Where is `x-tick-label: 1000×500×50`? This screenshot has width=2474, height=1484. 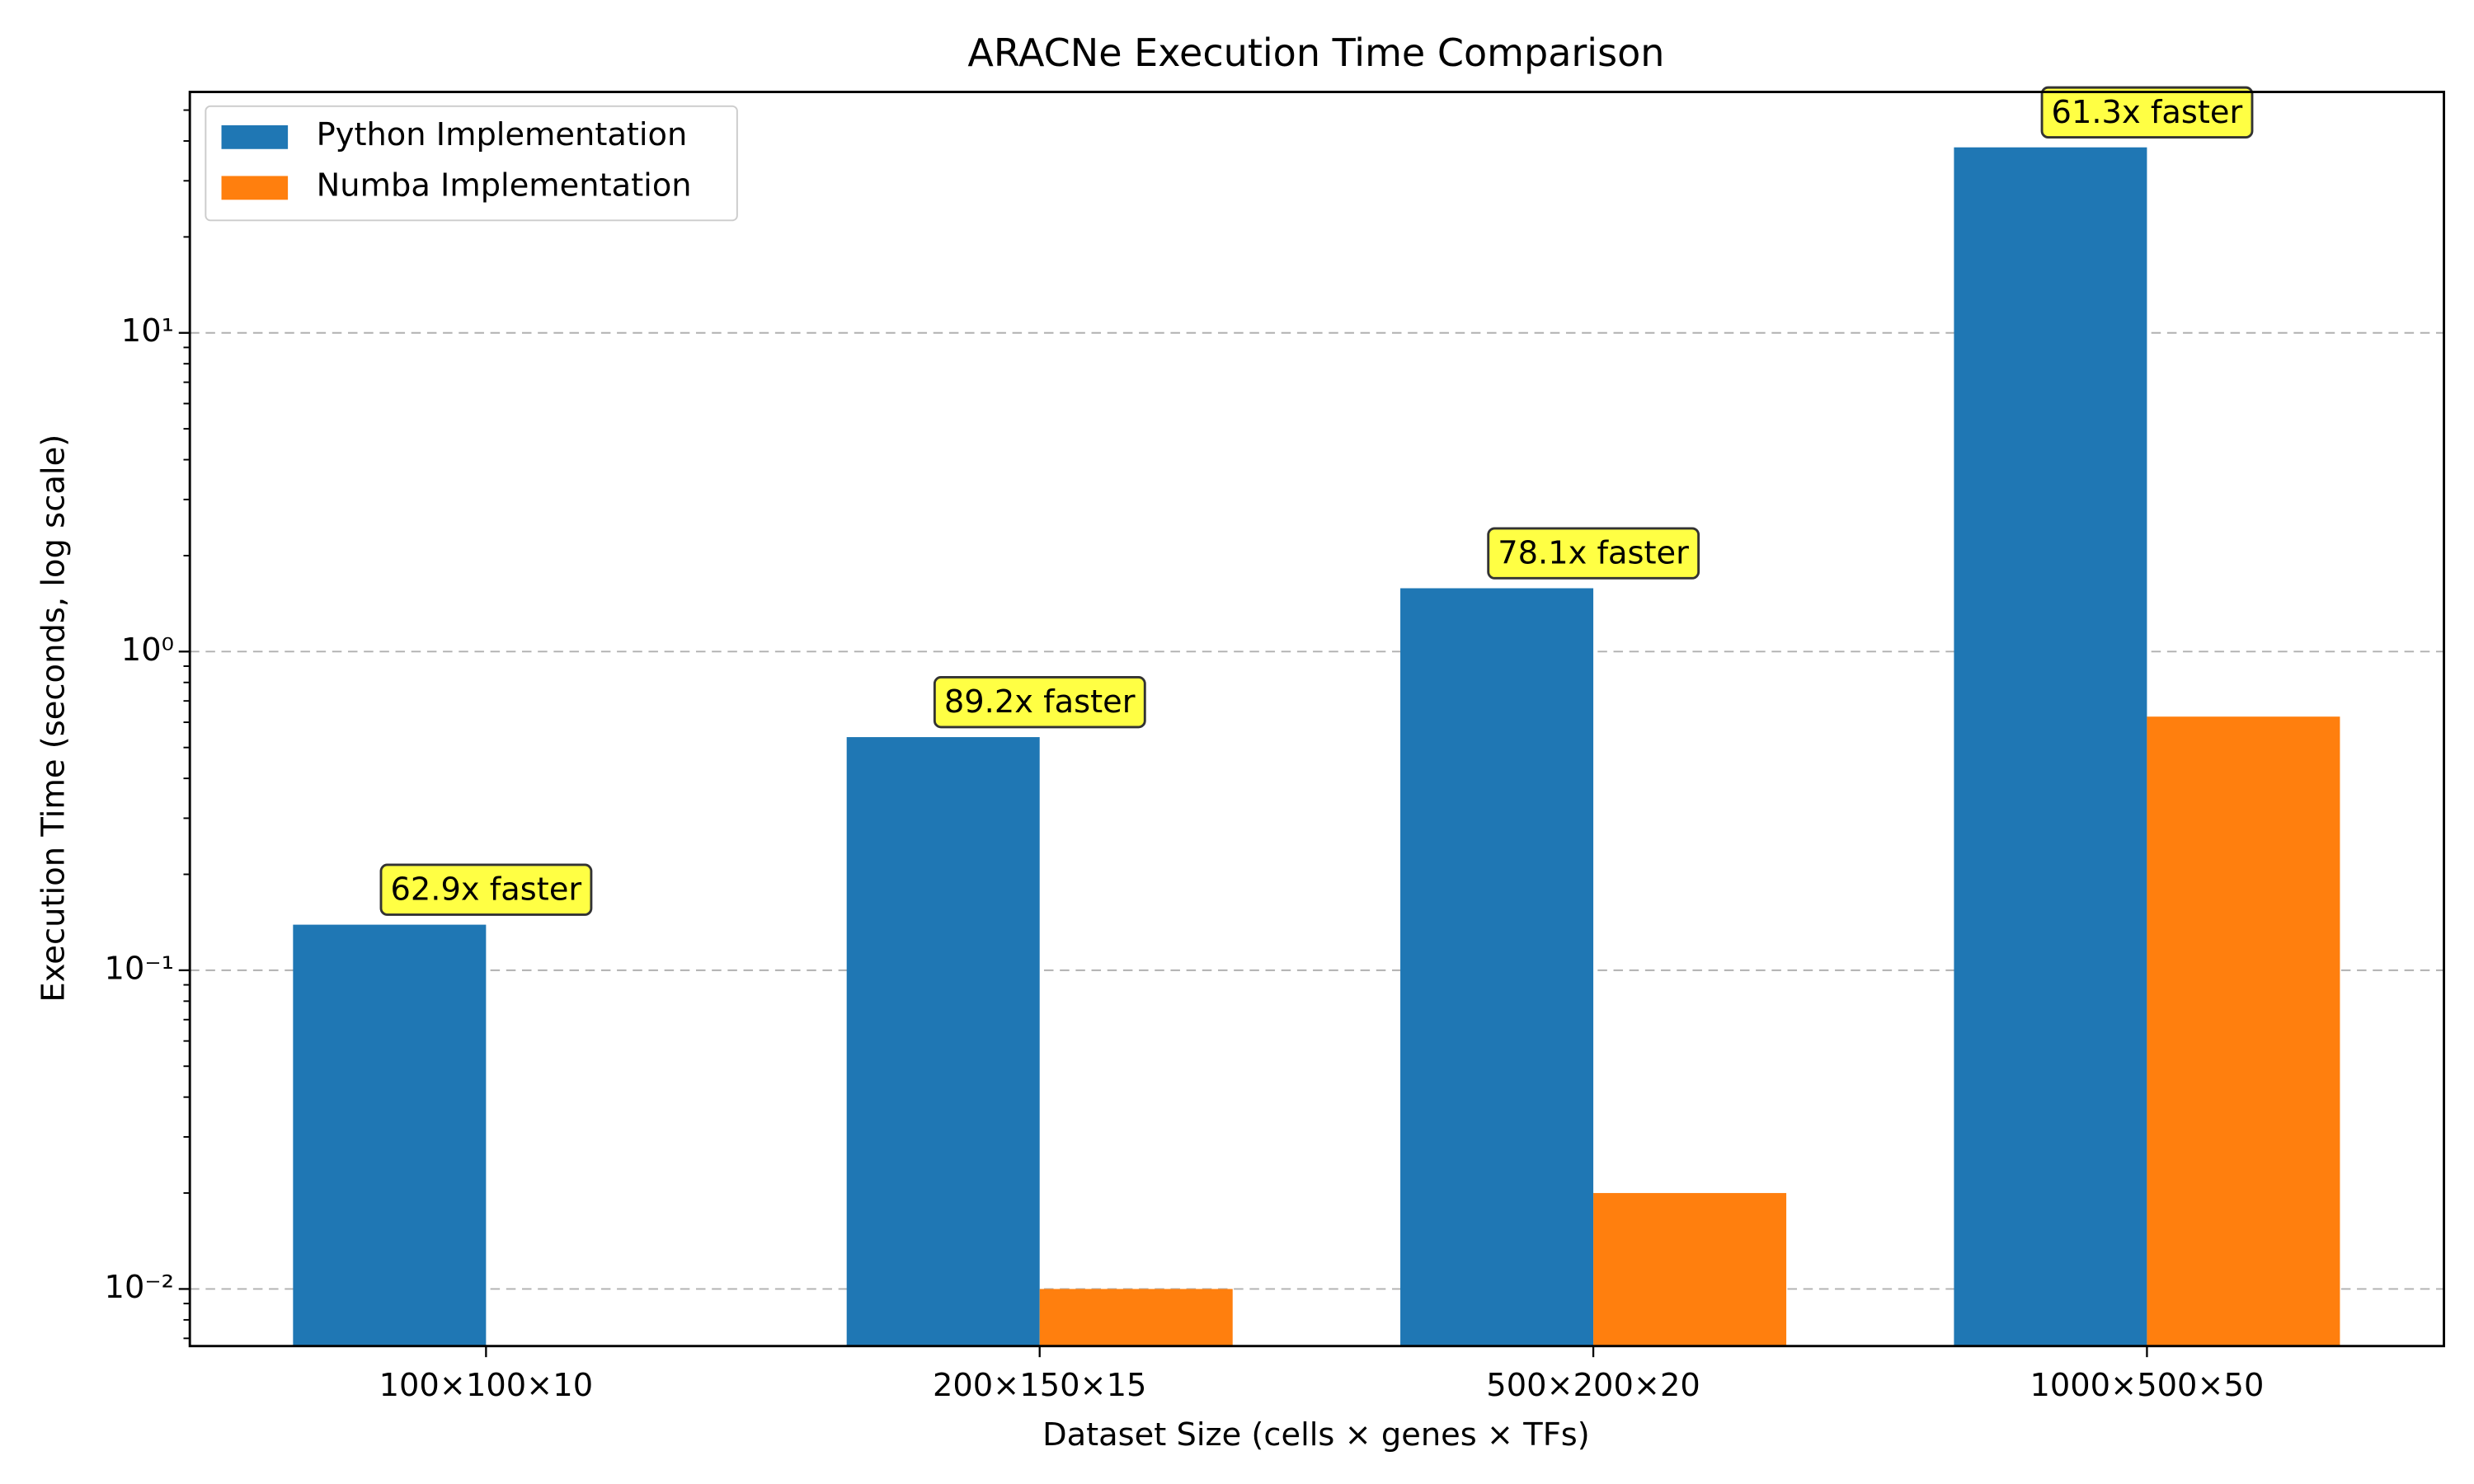 x-tick-label: 1000×500×50 is located at coordinates (2147, 1385).